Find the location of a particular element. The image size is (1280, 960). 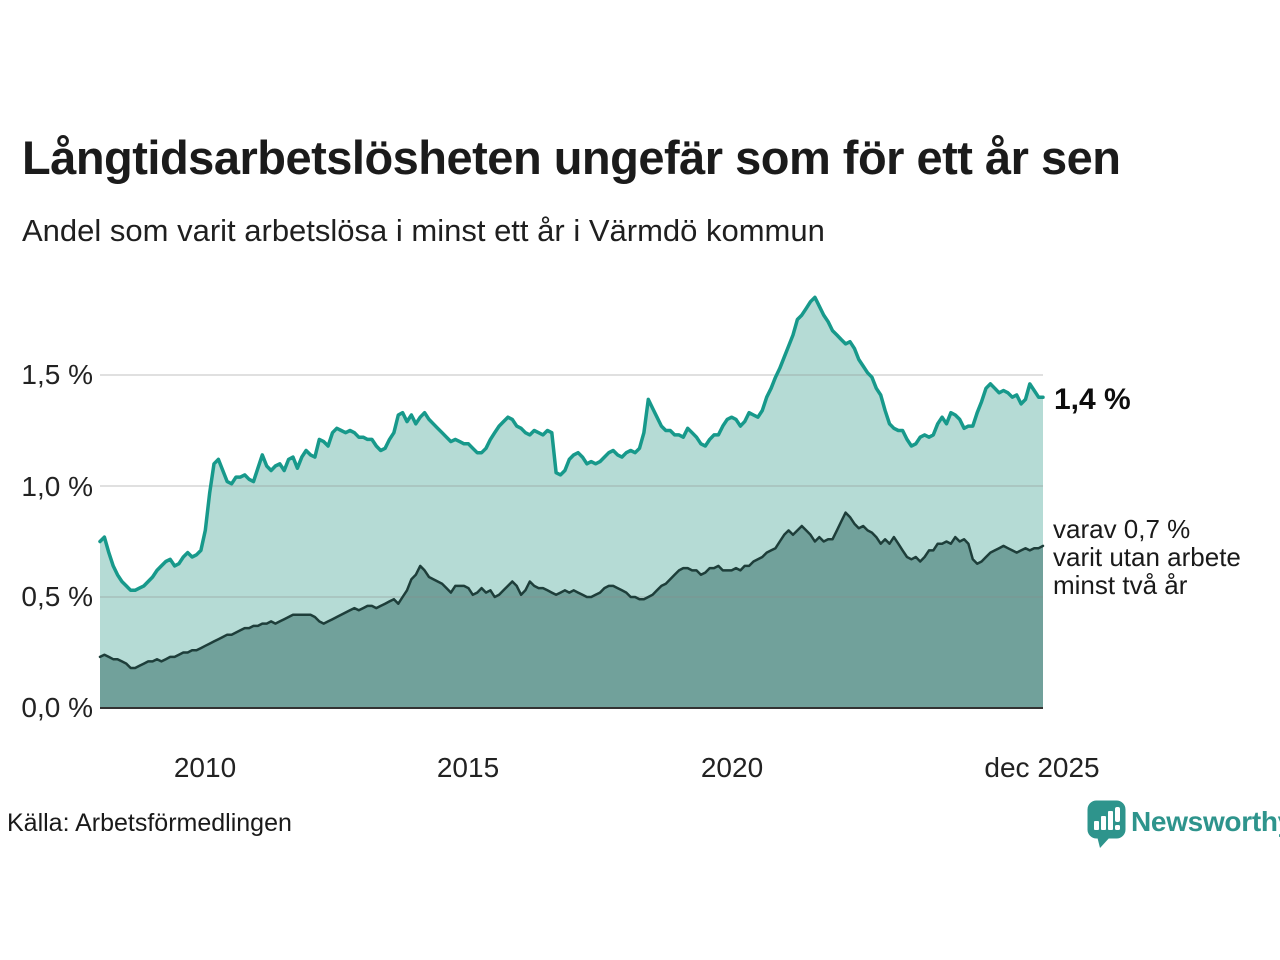

source-credit: Källa: Arbetsförmedlingen is located at coordinates (149, 823).